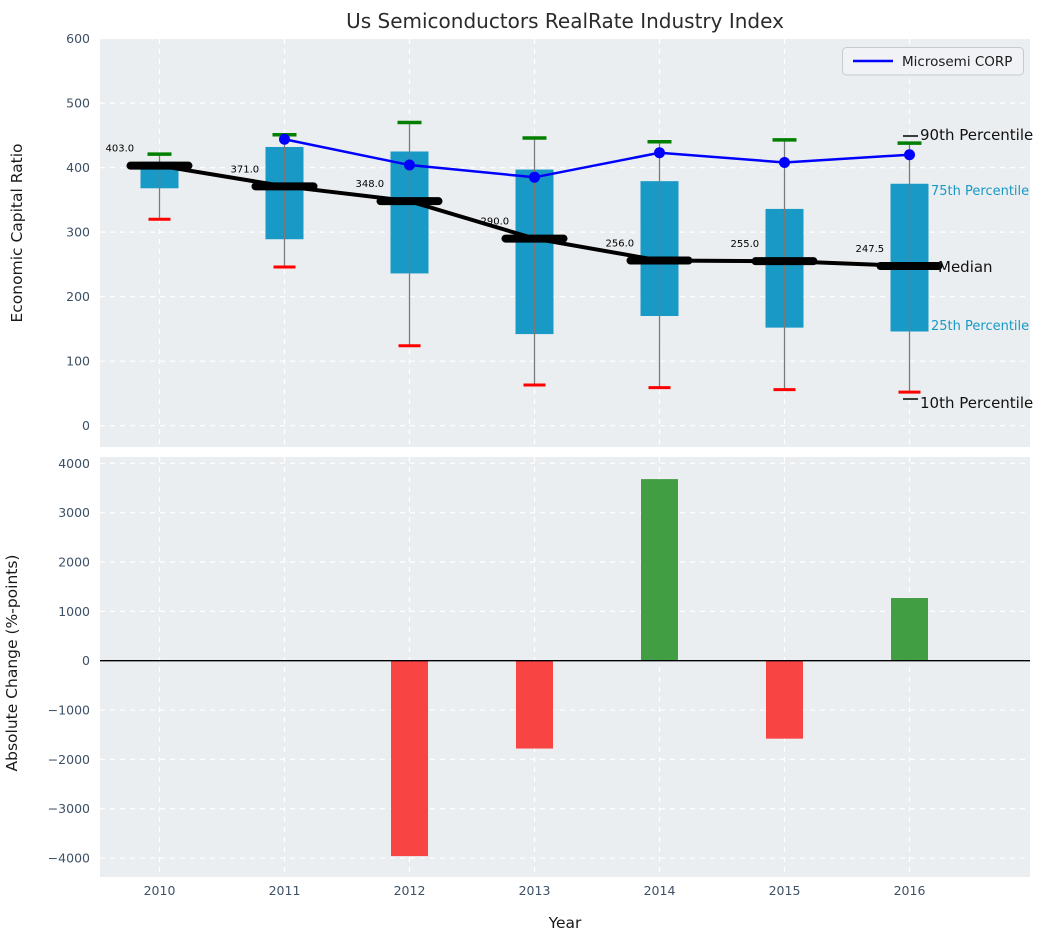  What do you see at coordinates (78, 361) in the screenshot?
I see `top-ytick: 100` at bounding box center [78, 361].